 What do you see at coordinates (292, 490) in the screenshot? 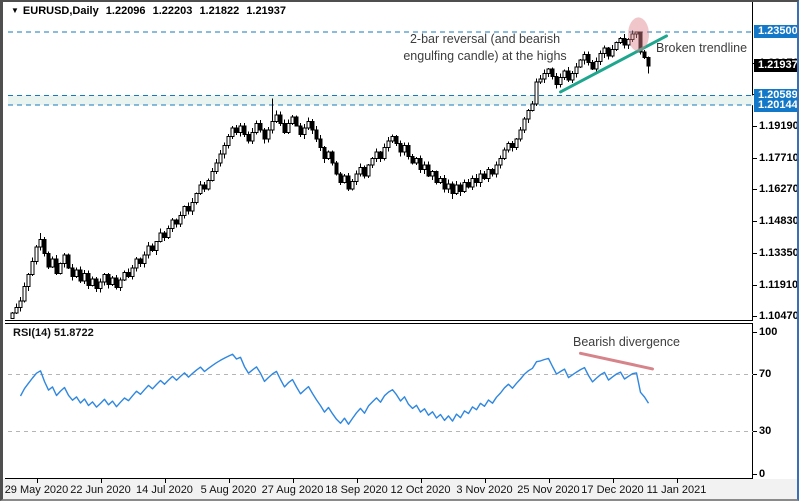
I see `date-label: 27 Aug 2020` at bounding box center [292, 490].